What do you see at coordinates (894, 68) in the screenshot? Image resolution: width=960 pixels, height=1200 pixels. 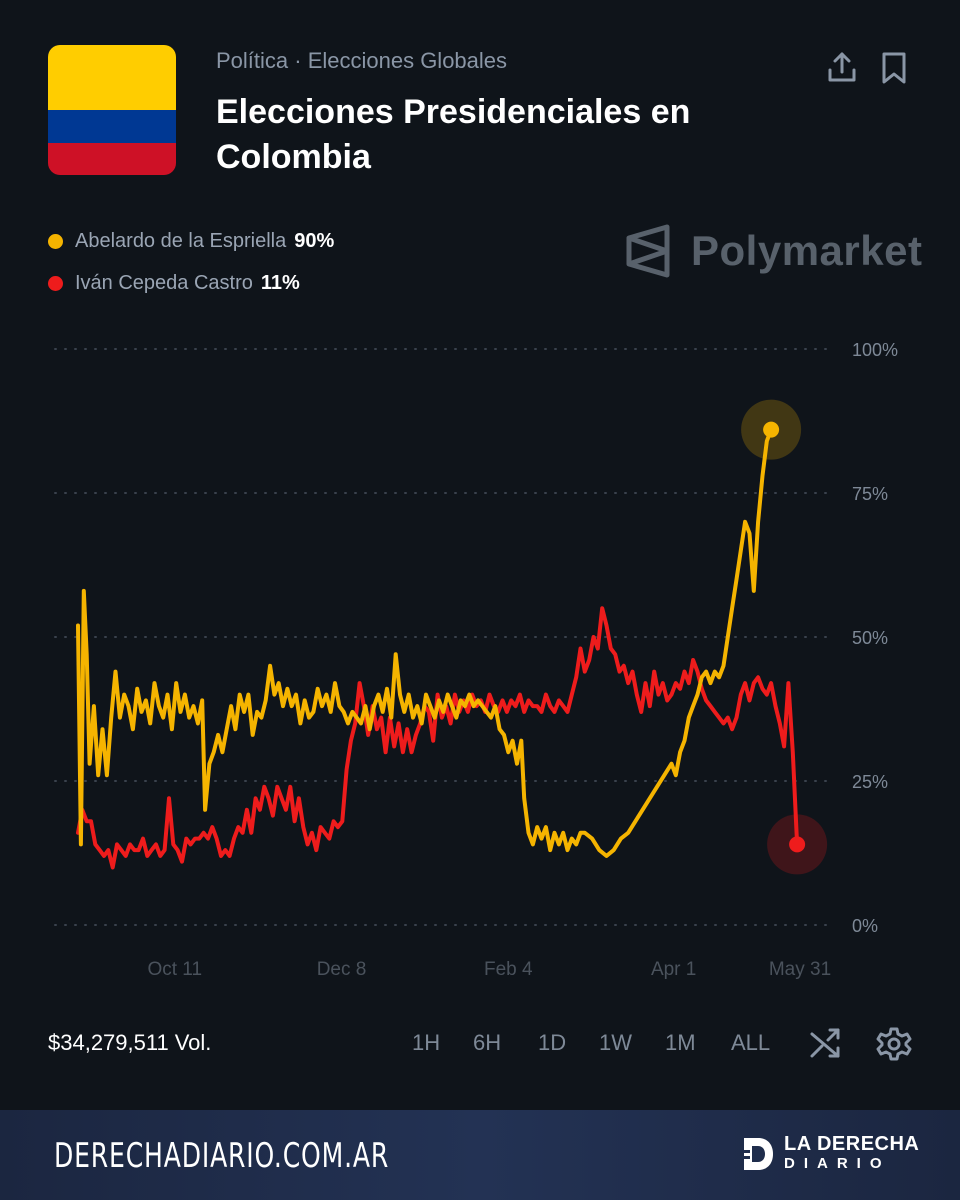 I see `bookmark-icon` at bounding box center [894, 68].